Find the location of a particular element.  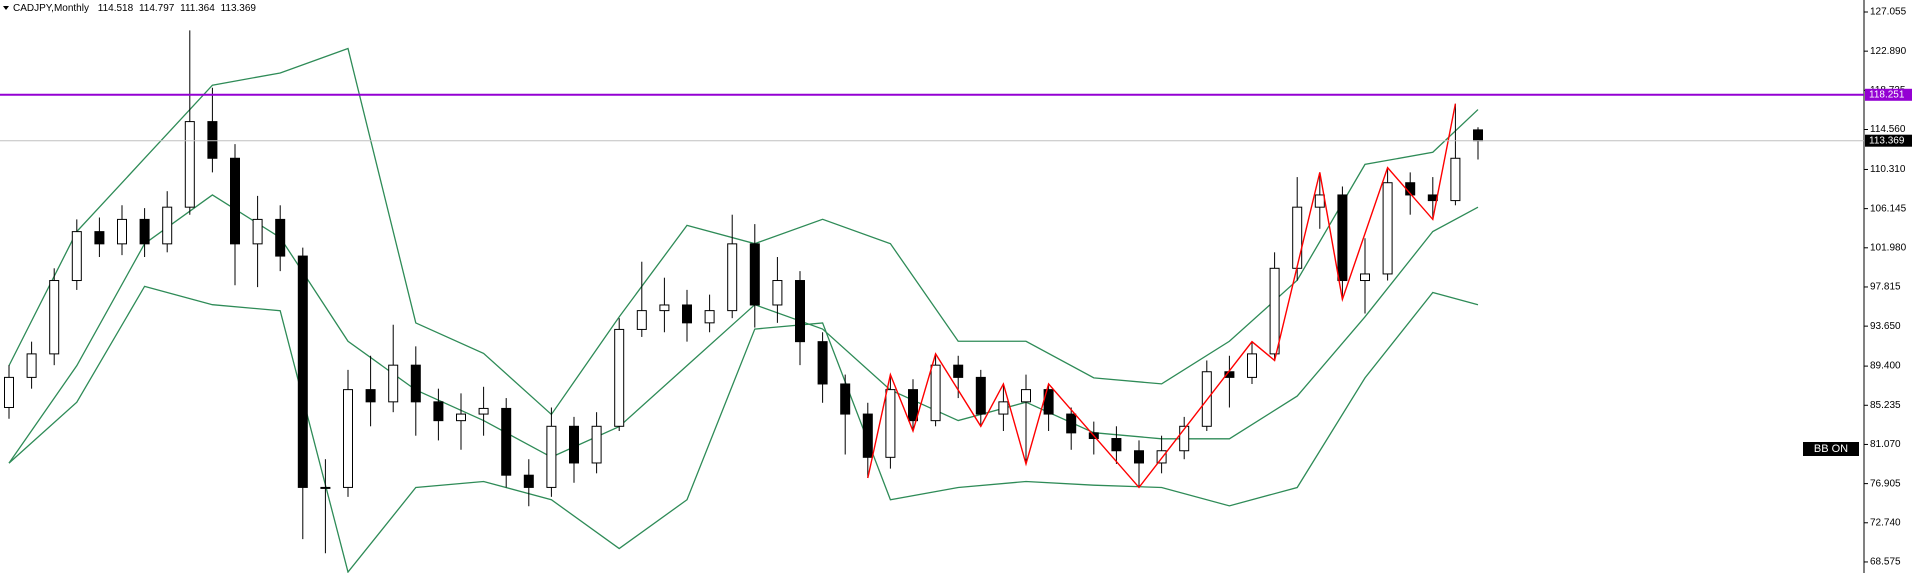

level-label: 118.251 is located at coordinates (1887, 94).